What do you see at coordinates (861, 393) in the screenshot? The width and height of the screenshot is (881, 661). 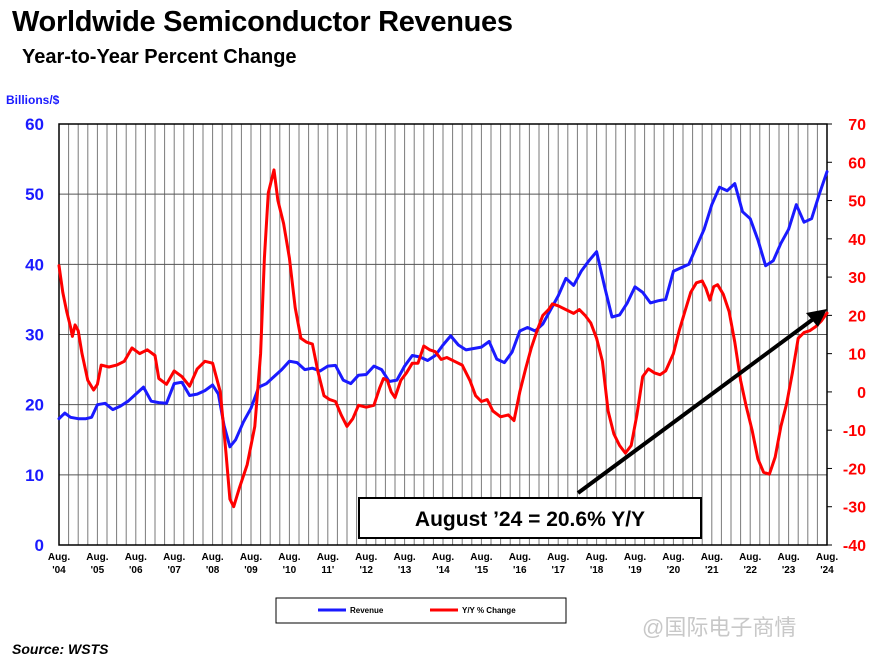 I see `right-axis-tick-label: 0` at bounding box center [861, 393].